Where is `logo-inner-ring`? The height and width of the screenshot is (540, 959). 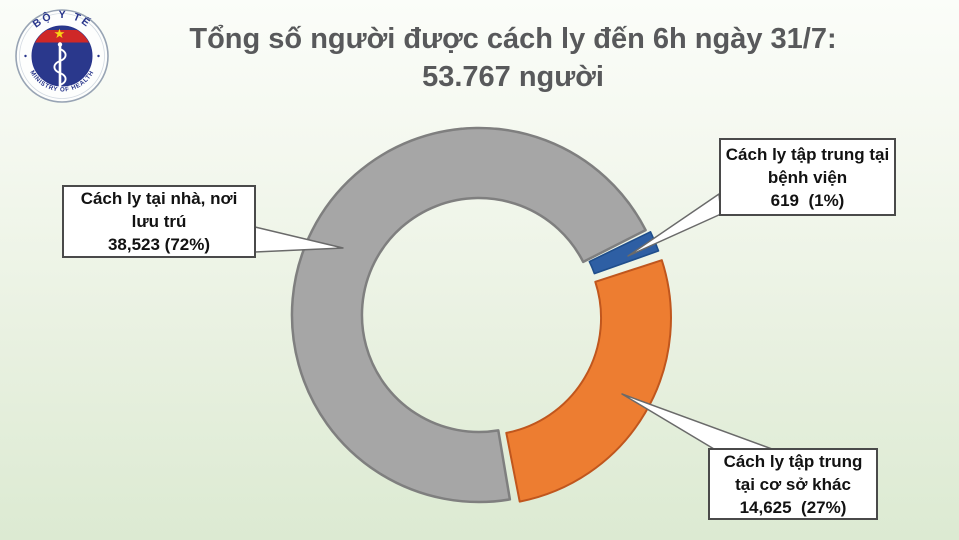
logo-inner-ring is located at coordinates (62, 56).